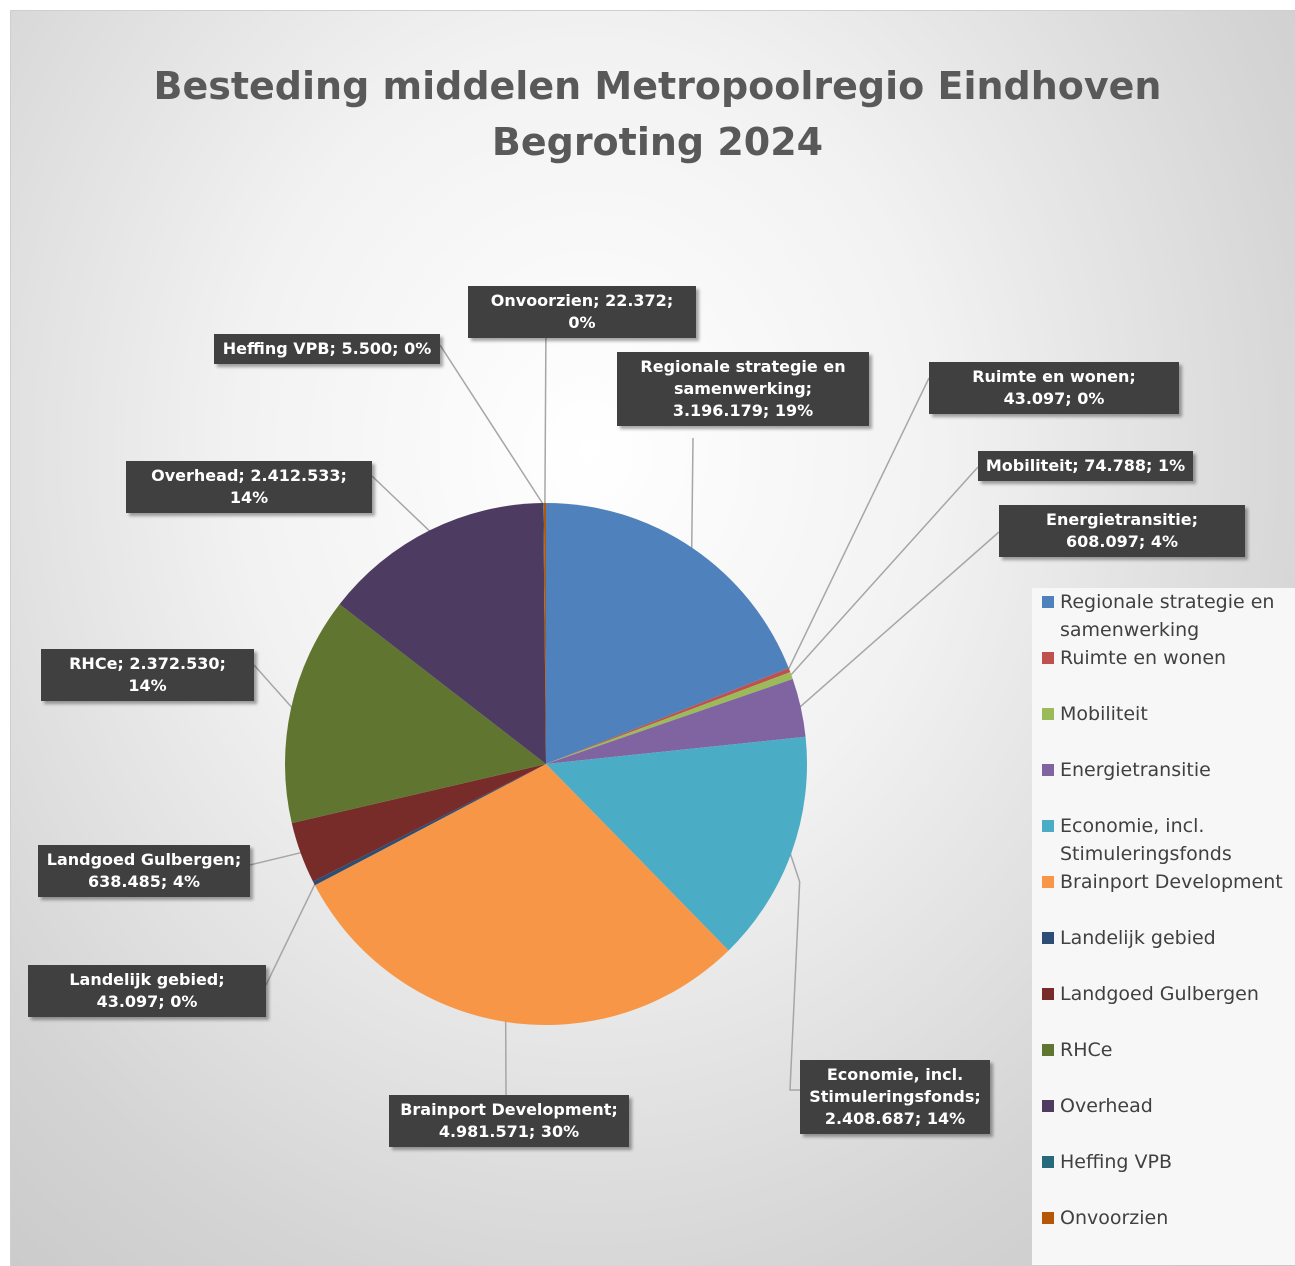 The height and width of the screenshot is (1266, 1295). I want to click on legend-item-11: Heffing VPB, so click(1167, 1162).